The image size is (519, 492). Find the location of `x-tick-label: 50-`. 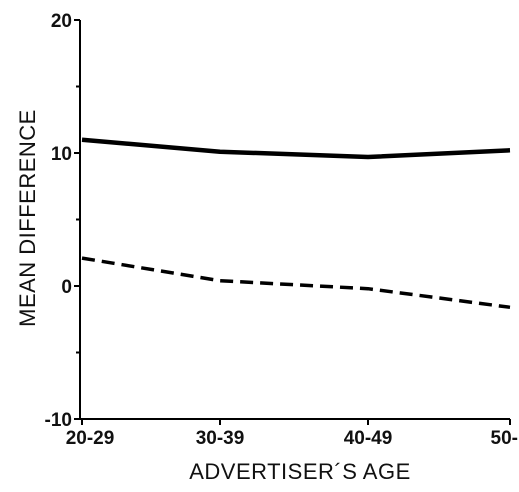

x-tick-label: 50- is located at coordinates (504, 438).